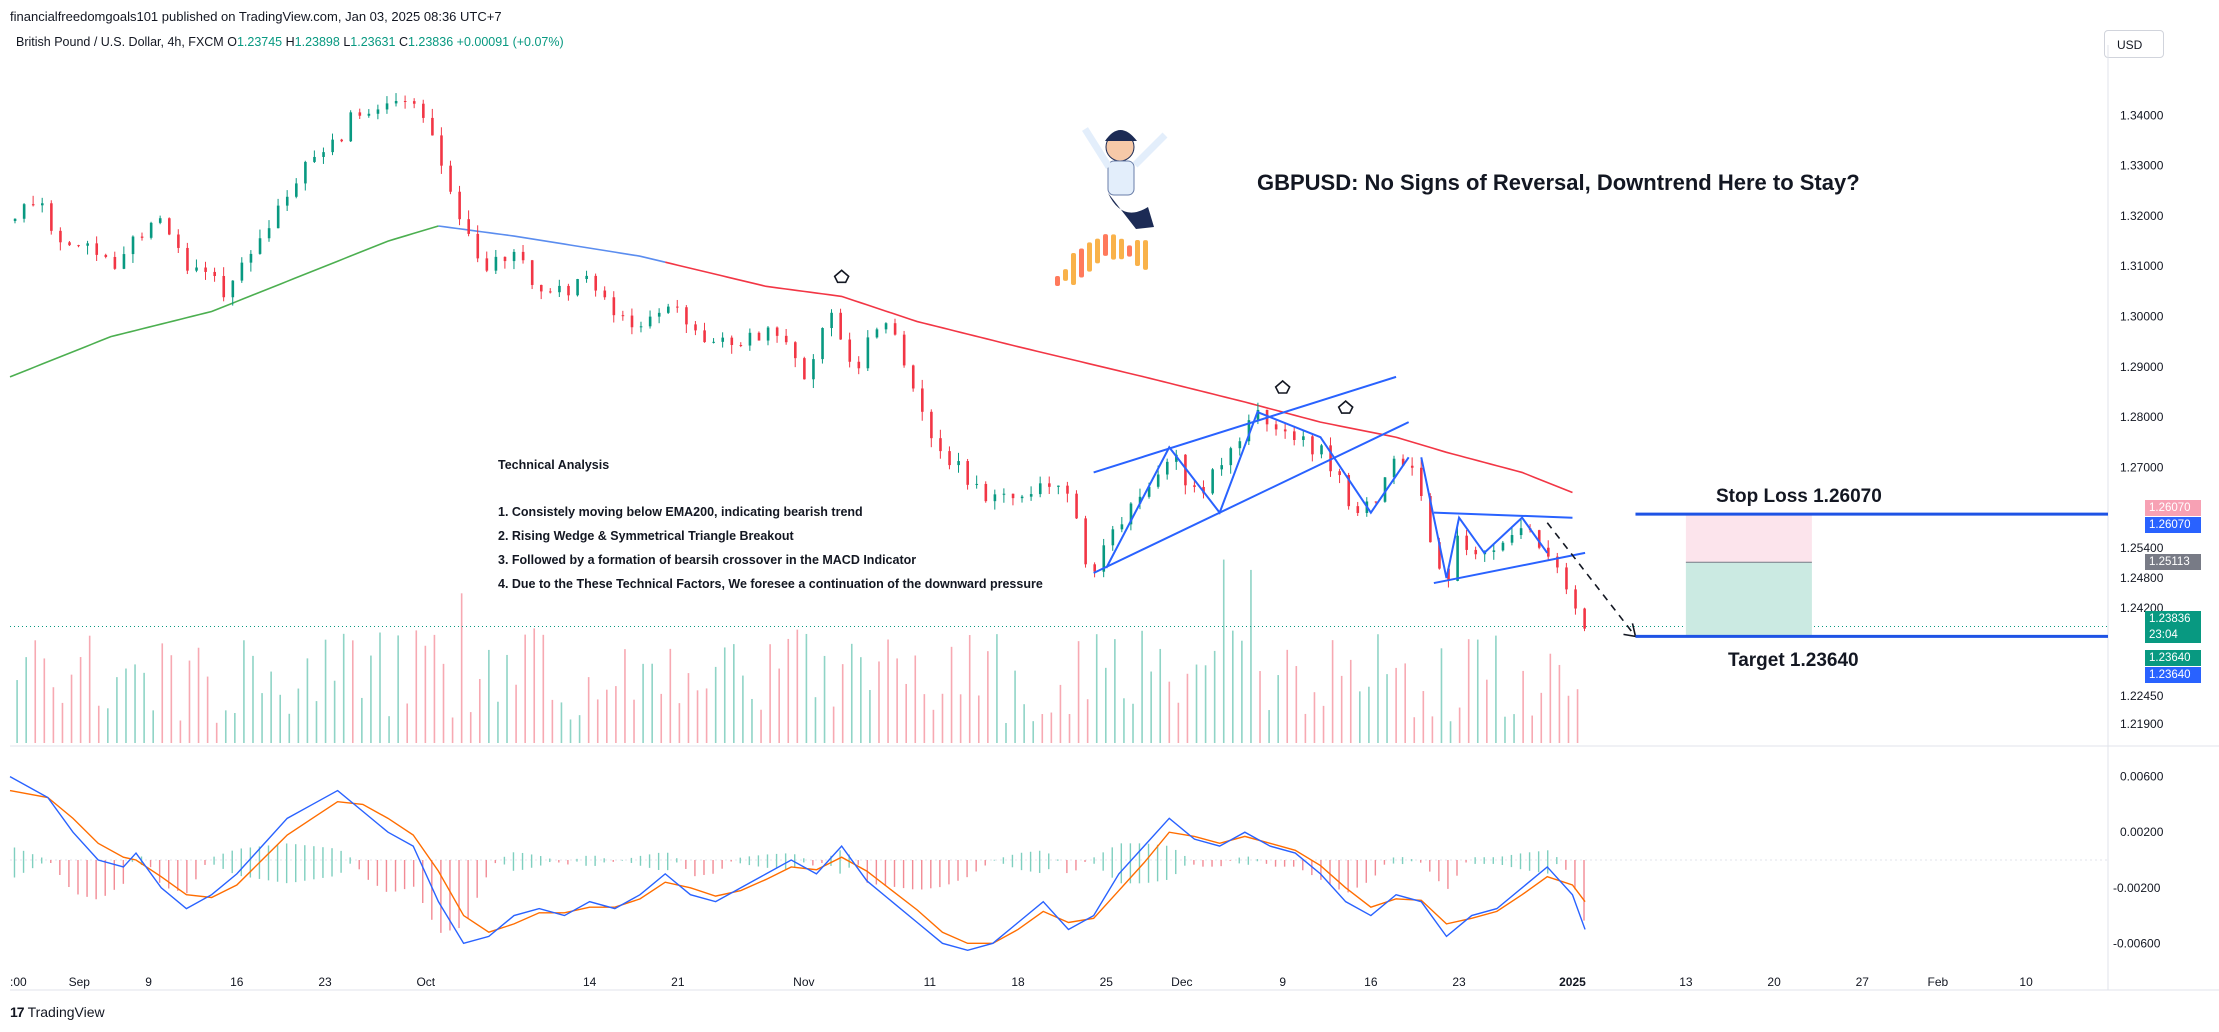 This screenshot has width=2219, height=1032. Describe the element at coordinates (1018, 982) in the screenshot. I see `time-tick-label: 18` at that location.